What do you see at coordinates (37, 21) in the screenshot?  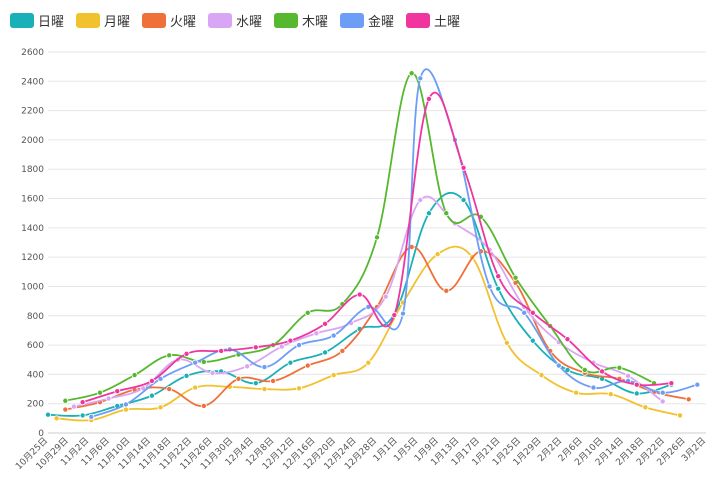 I see `legend-item-1: 日曜` at bounding box center [37, 21].